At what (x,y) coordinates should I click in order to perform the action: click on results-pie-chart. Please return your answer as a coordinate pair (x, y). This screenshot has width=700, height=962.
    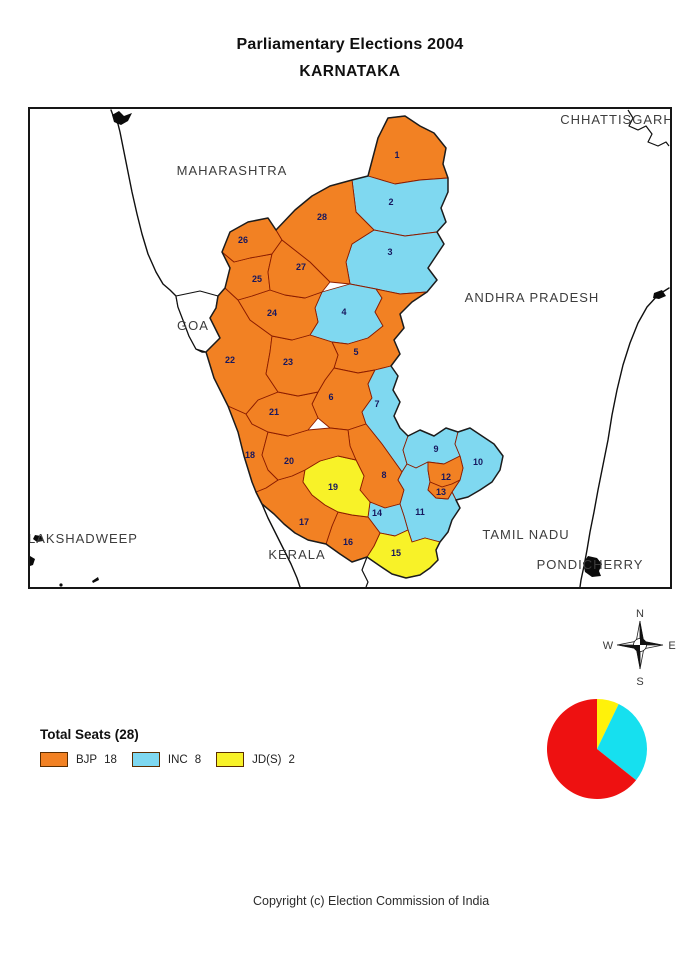
    Looking at the image, I should click on (596, 749).